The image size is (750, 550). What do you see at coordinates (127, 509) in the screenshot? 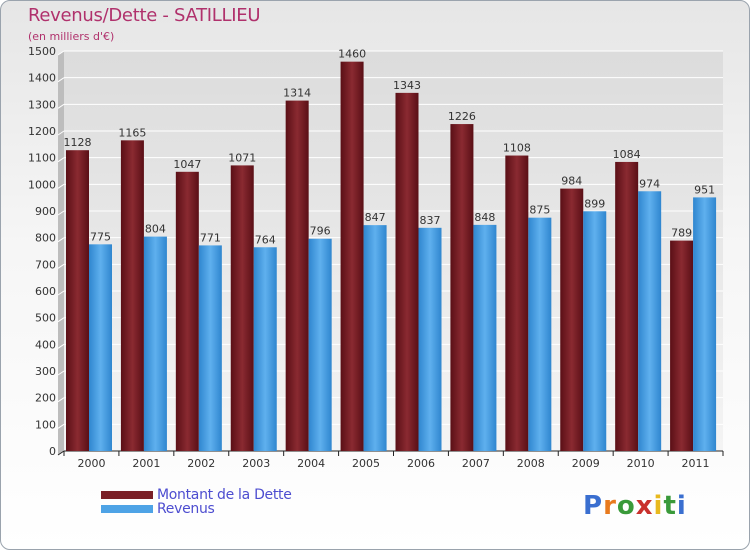
I see `legend-swatch-revenus` at bounding box center [127, 509].